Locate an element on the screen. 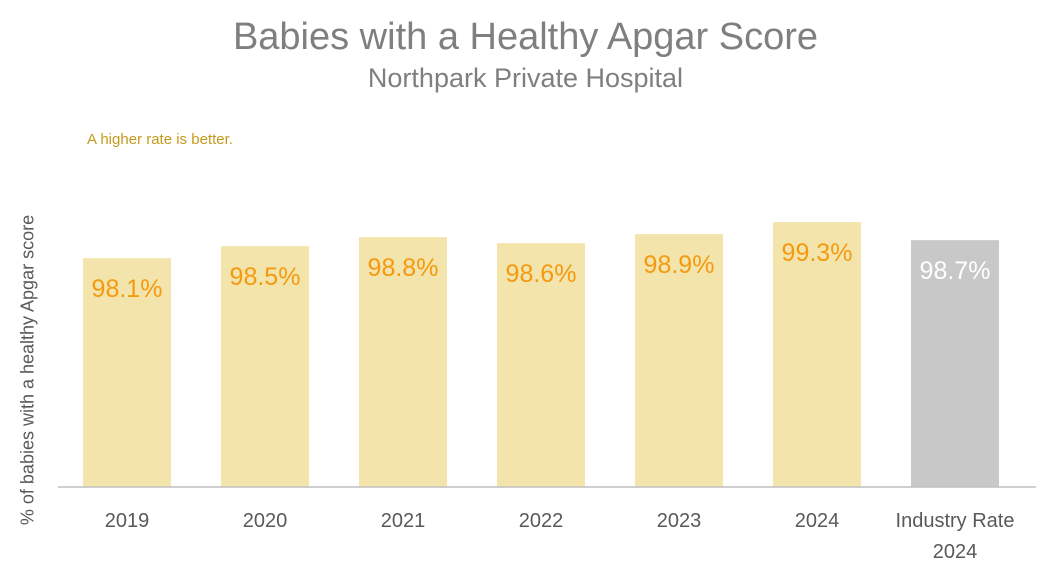 The image size is (1051, 579). x-tick-label-4: 2022 is located at coordinates (541, 521).